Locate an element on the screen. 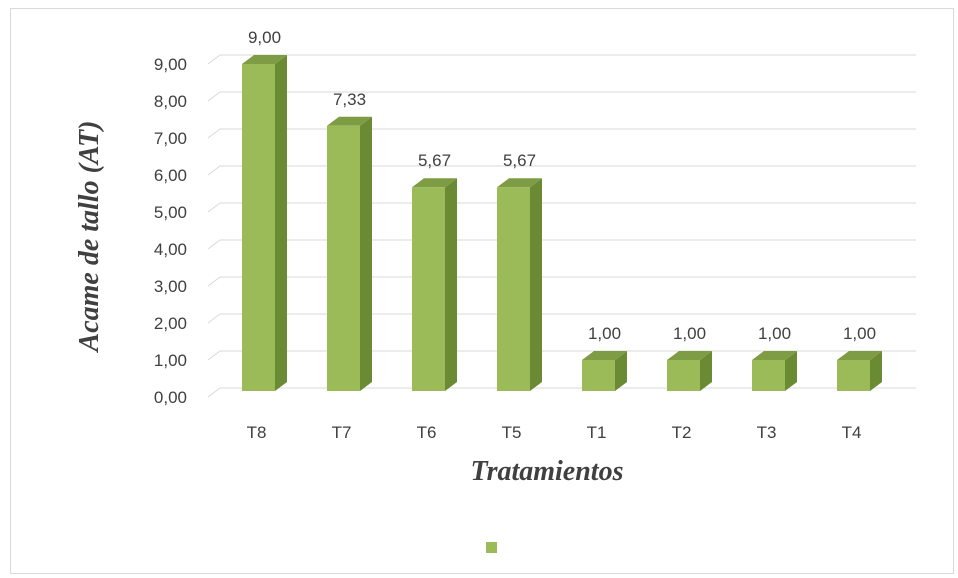 This screenshot has height=578, width=958. y-axis-ticks: 0,00 1,00 2,00 3,00 4,00 5,00 6,00 7,00 8,00 9,00 is located at coordinates (170, 231).